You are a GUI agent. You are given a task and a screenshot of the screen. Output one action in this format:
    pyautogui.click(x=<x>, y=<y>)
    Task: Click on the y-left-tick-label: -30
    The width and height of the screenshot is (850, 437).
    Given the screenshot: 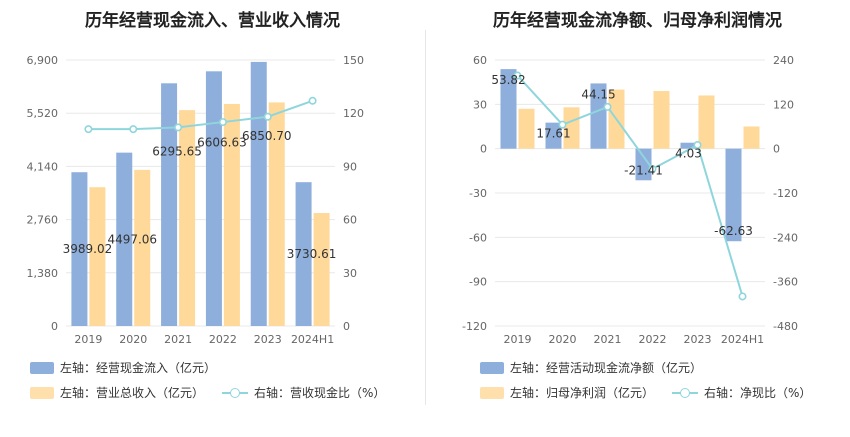 What is the action you would take?
    pyautogui.click(x=478, y=193)
    